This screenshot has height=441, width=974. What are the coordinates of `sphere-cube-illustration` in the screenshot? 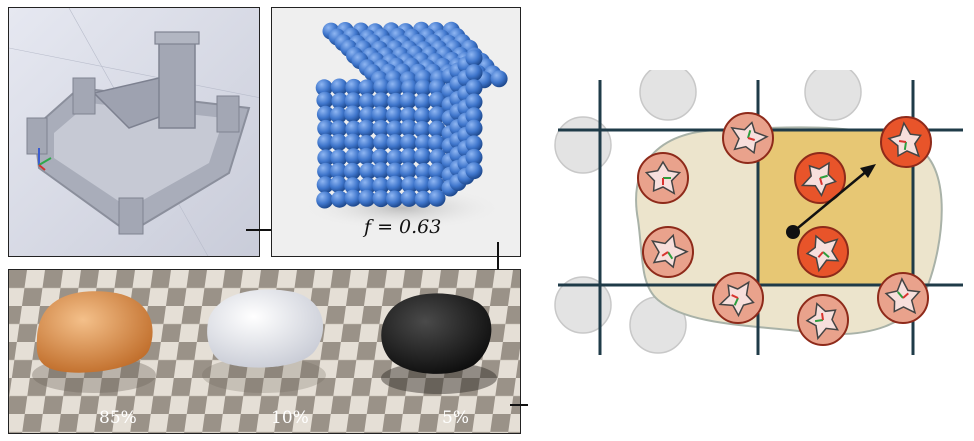 It's located at (396, 132).